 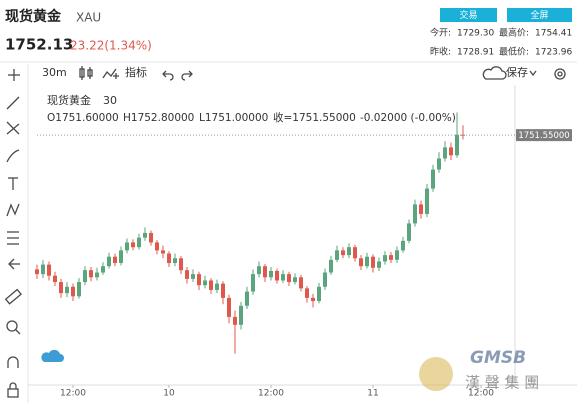 What do you see at coordinates (83, 118) in the screenshot?
I see `legend-open: O1751.60000` at bounding box center [83, 118].